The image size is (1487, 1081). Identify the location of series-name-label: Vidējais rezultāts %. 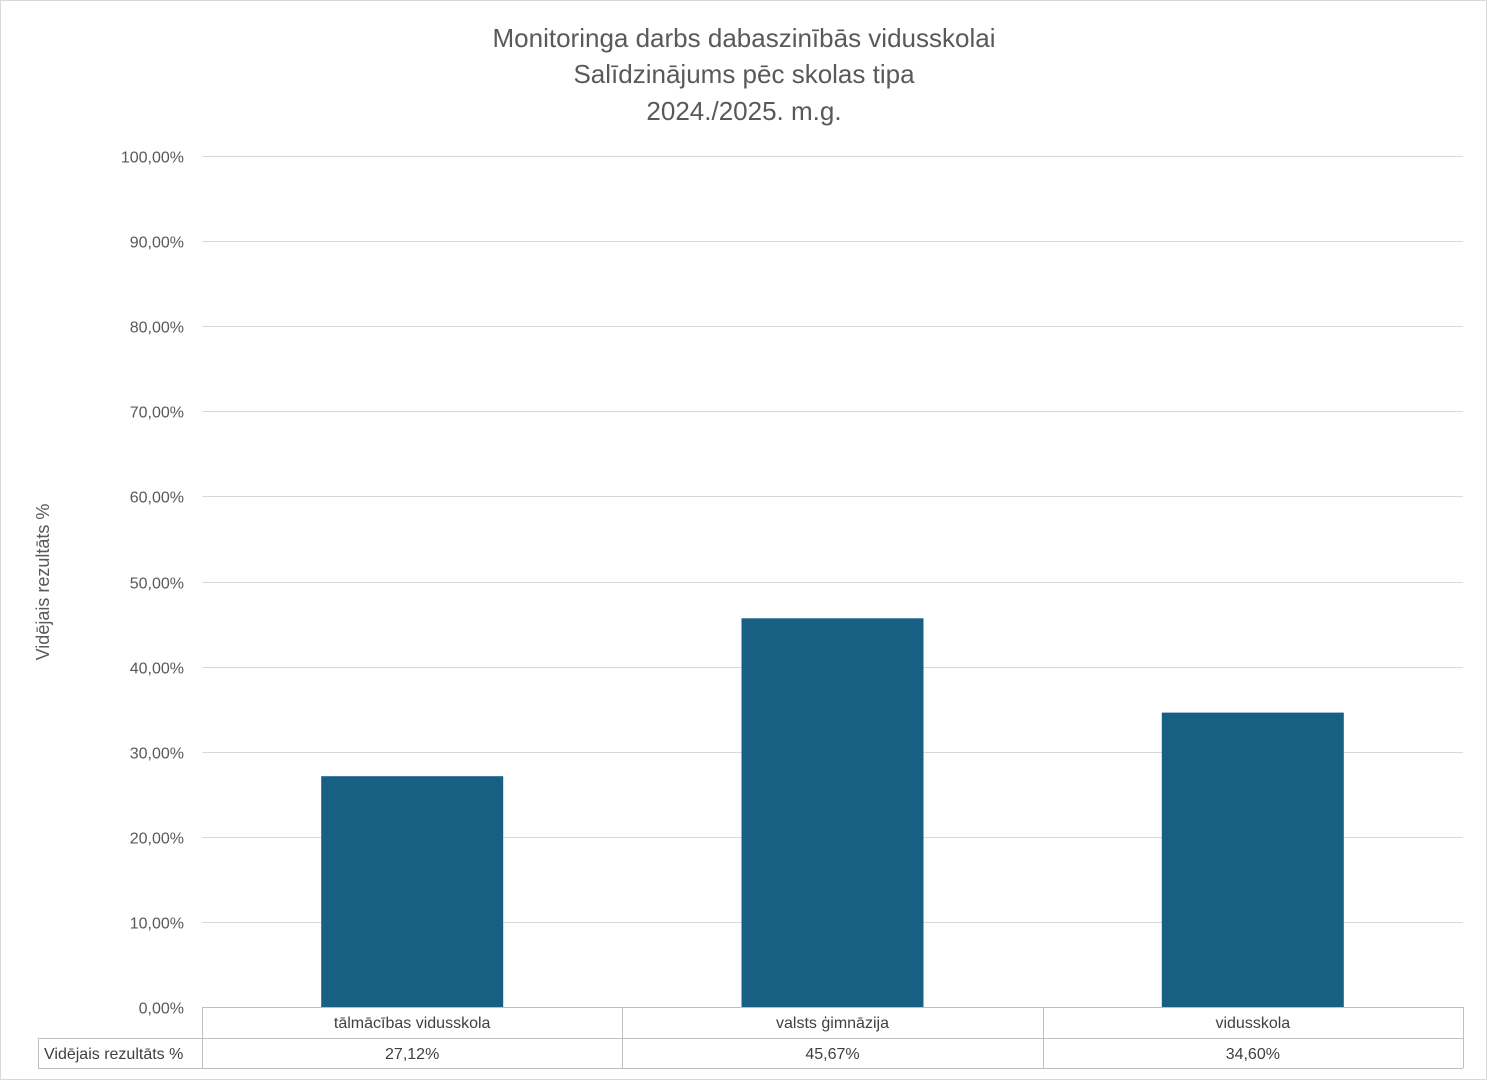
(113, 1054).